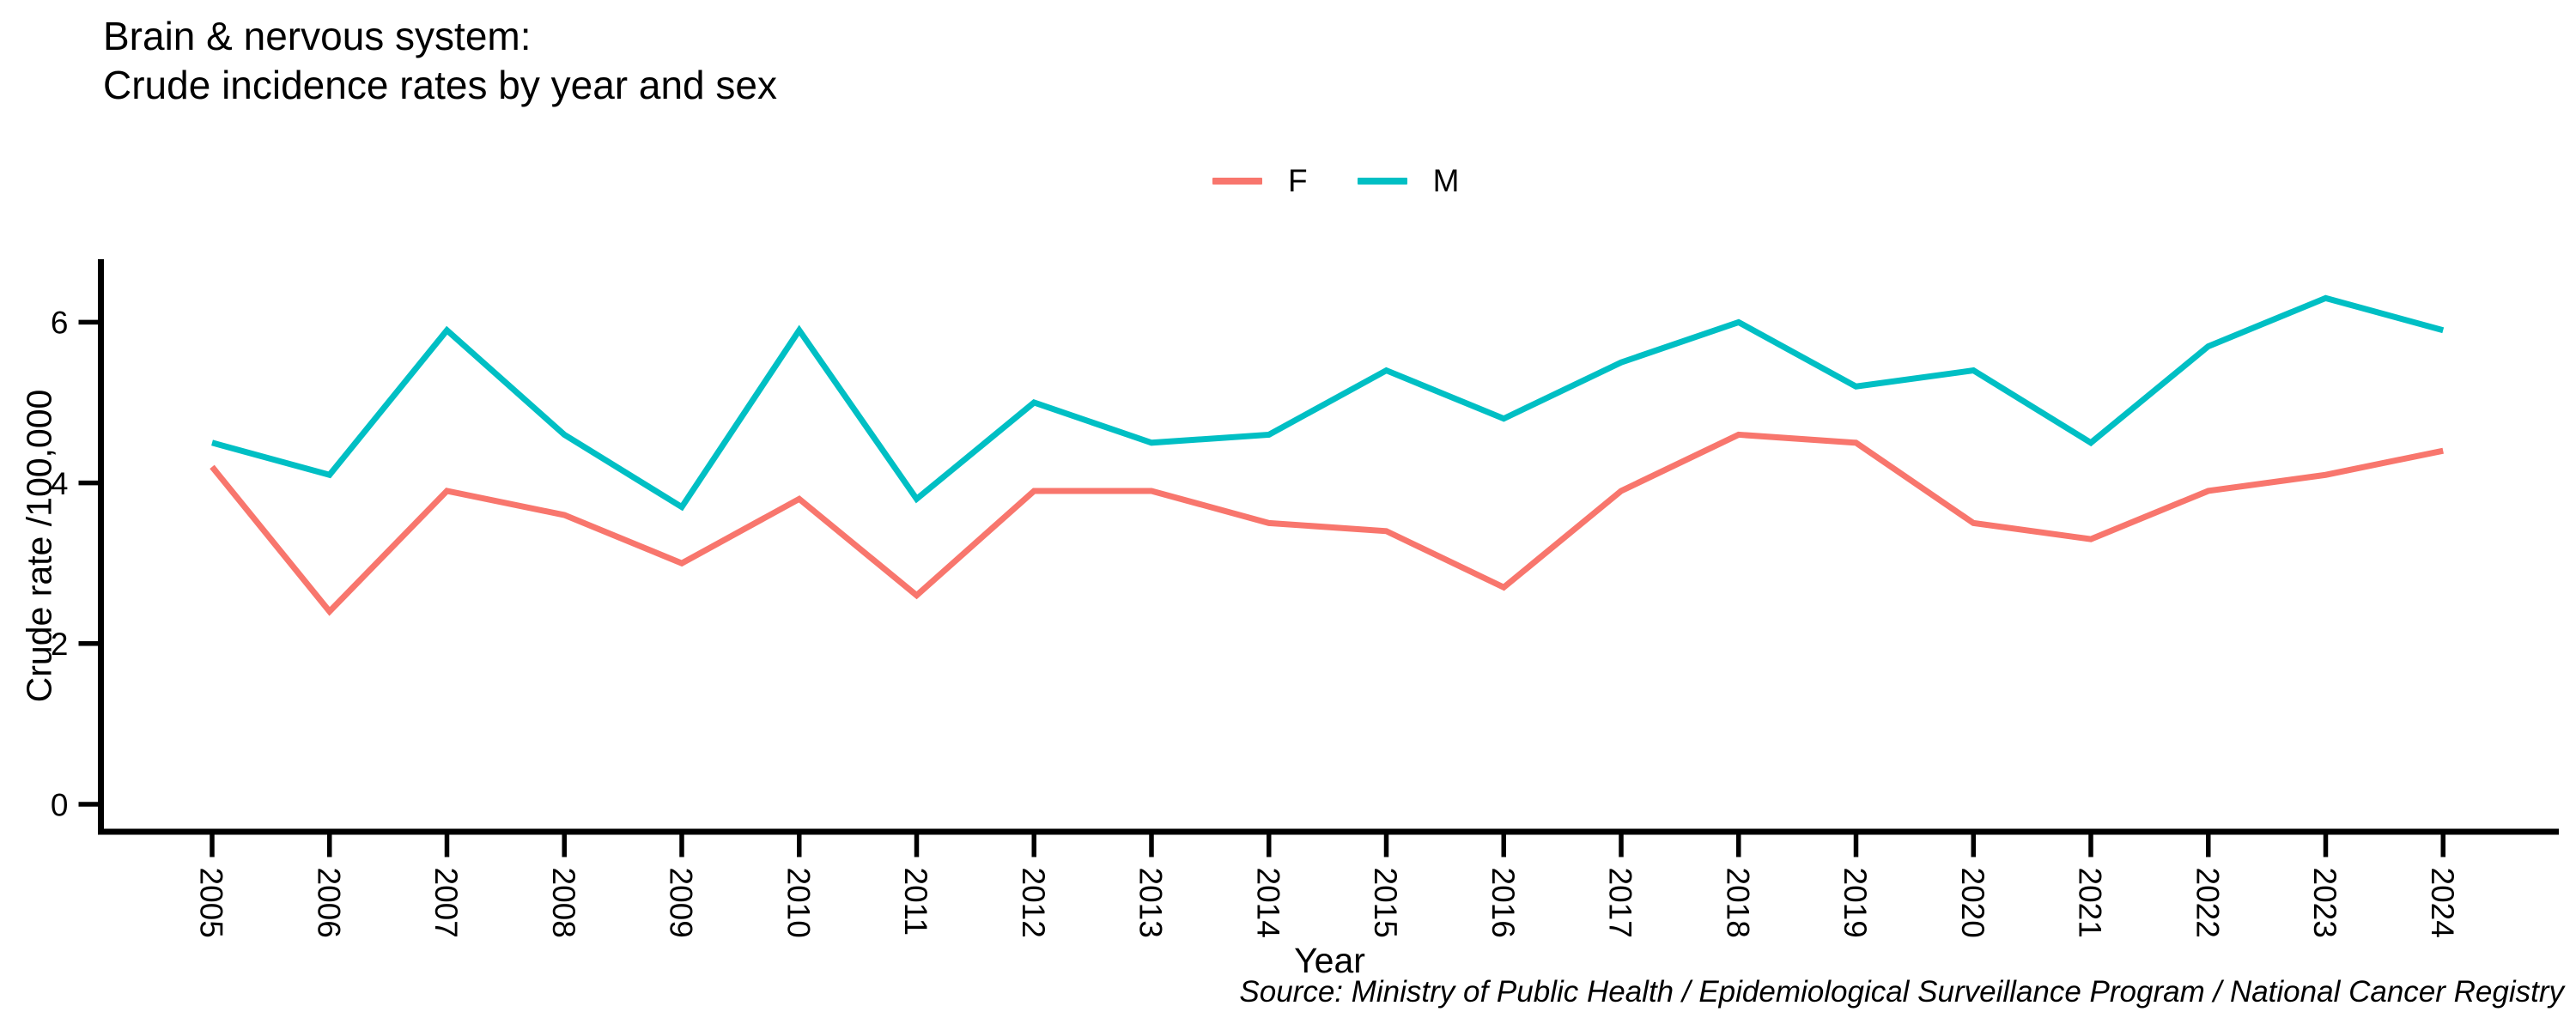 This screenshot has width=2576, height=1030. What do you see at coordinates (799, 903) in the screenshot?
I see `x-tick-label: 2010` at bounding box center [799, 903].